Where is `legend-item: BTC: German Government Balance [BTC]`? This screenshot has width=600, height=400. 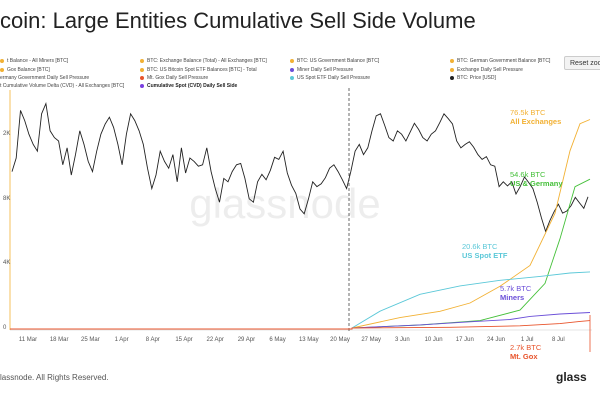 legend-item: BTC: German Government Balance [BTC] is located at coordinates (500, 61).